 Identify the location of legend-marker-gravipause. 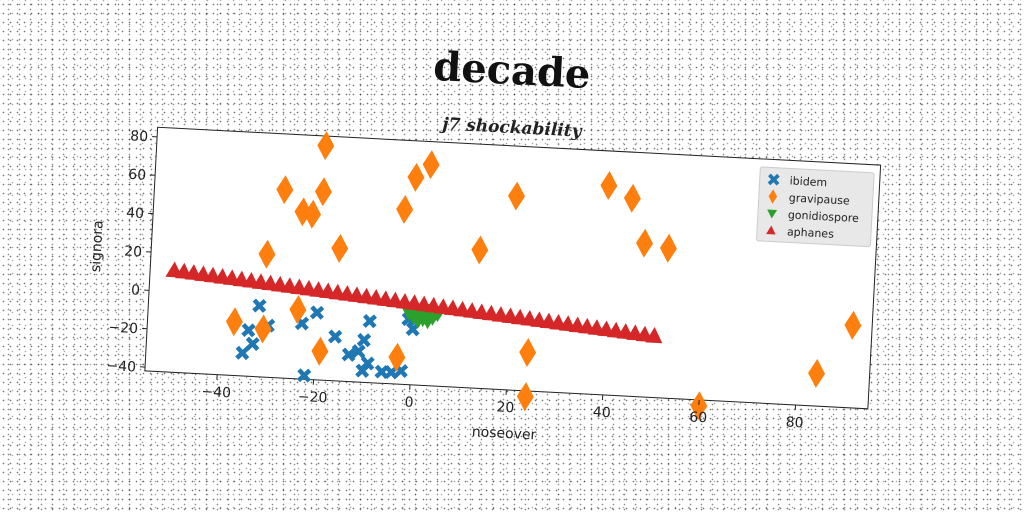
(773, 196).